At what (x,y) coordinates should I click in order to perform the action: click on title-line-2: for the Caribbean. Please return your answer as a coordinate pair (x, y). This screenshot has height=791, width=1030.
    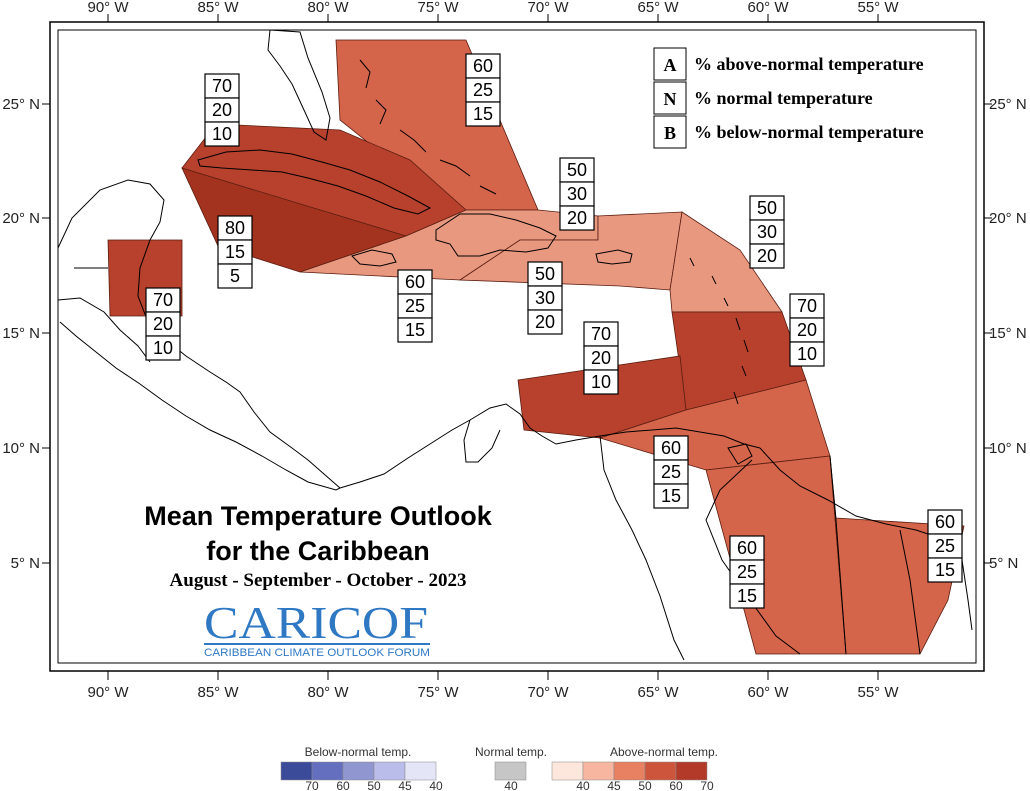
    Looking at the image, I should click on (318, 551).